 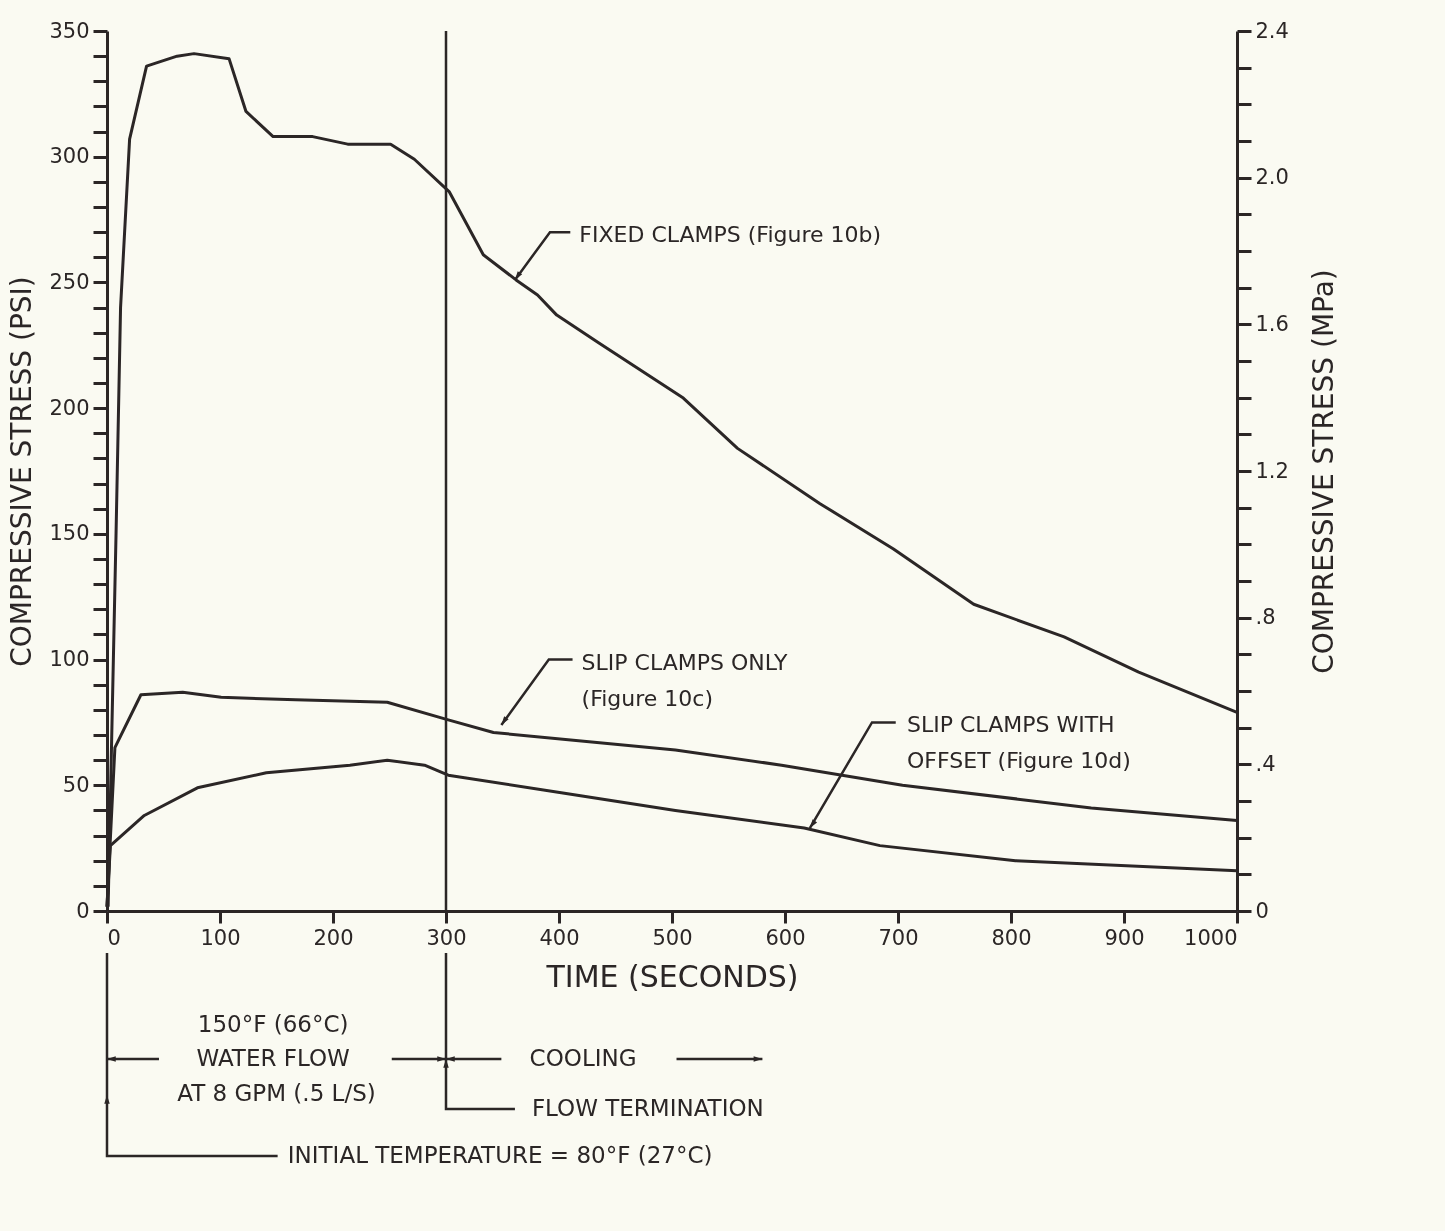 I want to click on y2-axis-title: COMPRESSIVE STRESS (MPa), so click(x=1323, y=471).